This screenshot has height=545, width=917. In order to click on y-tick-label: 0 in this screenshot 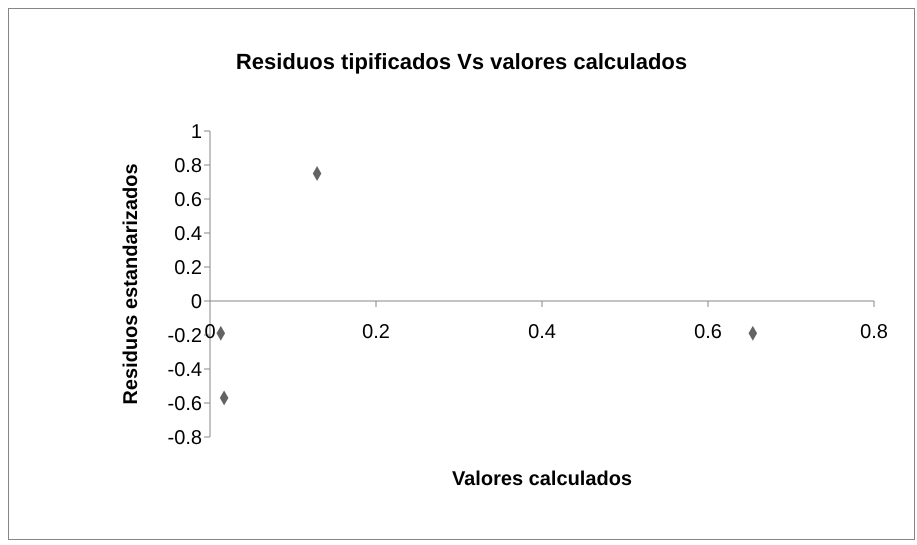, I will do `click(196, 302)`.